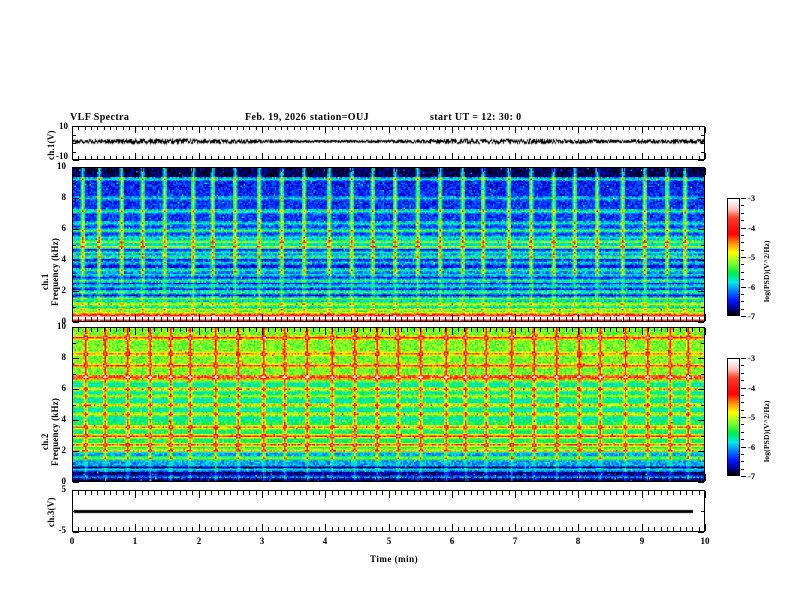  I want to click on colorbar-ch2, so click(733, 417).